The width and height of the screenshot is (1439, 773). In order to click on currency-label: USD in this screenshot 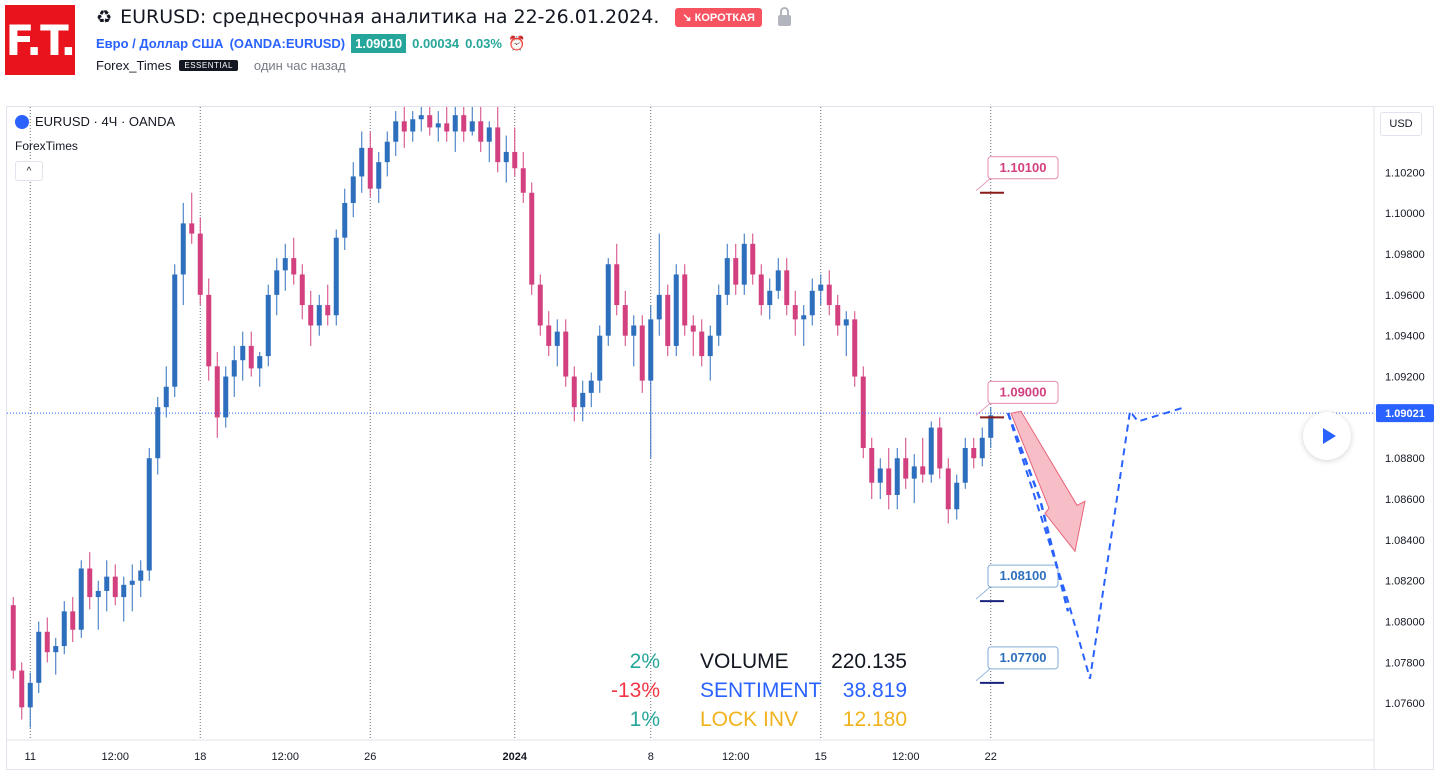, I will do `click(1401, 124)`.